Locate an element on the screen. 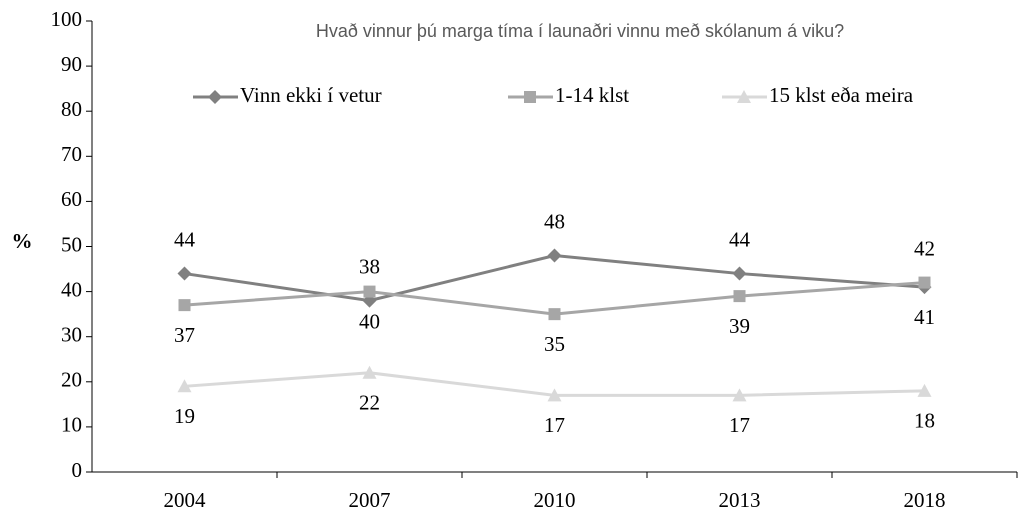 The height and width of the screenshot is (515, 1035). legend-label: Vinn ekki í vetur is located at coordinates (311, 95).